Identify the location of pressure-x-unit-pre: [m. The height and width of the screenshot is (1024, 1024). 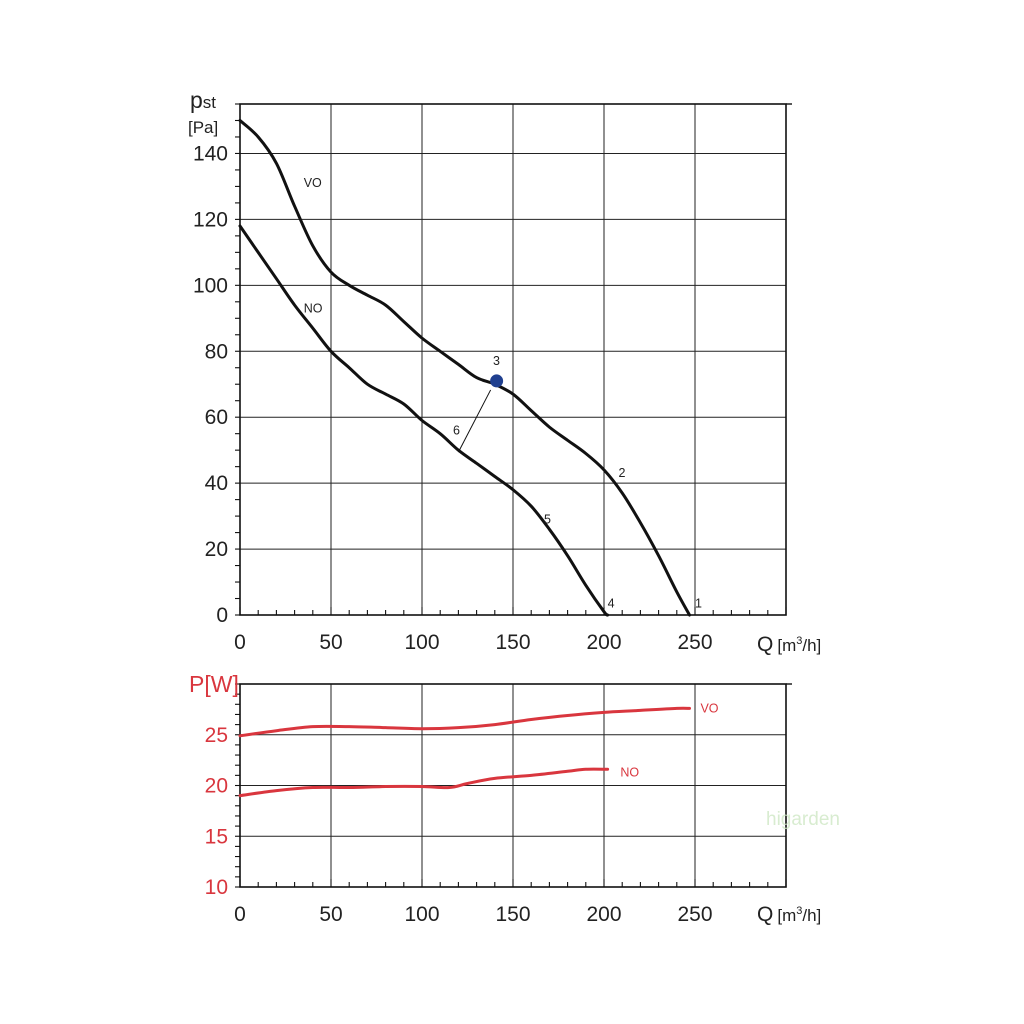
(786, 645).